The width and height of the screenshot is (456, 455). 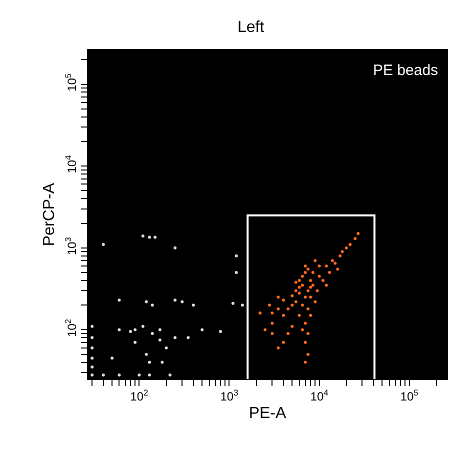 What do you see at coordinates (409, 395) in the screenshot?
I see `x-tick-label: 10$^{5}$` at bounding box center [409, 395].